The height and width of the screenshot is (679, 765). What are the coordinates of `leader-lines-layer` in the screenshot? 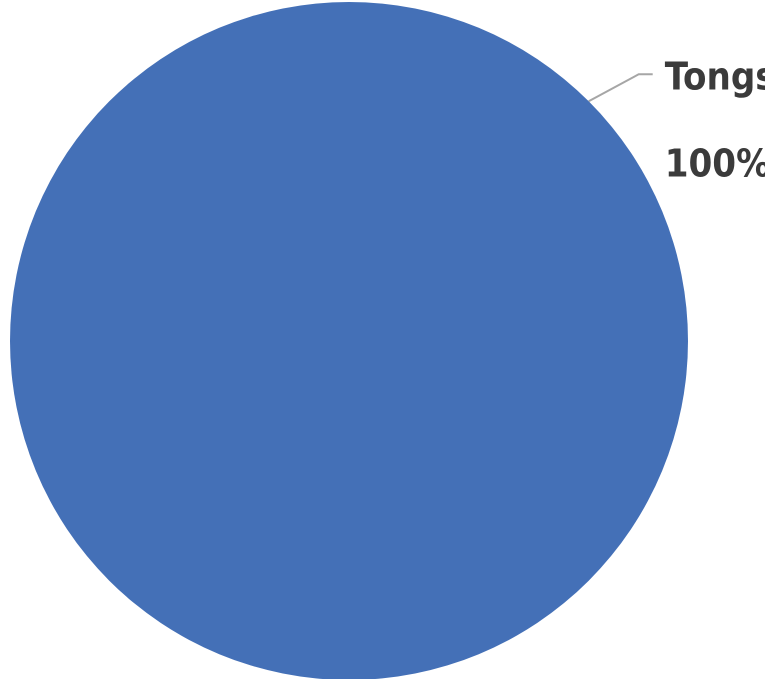 It's located at (620, 88).